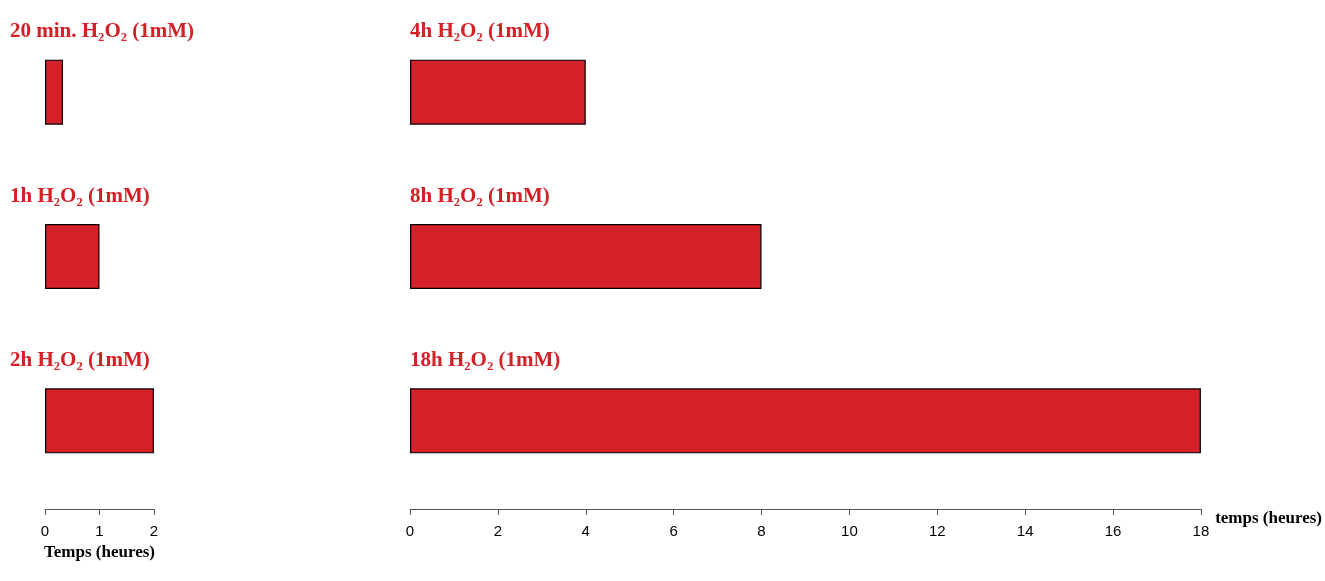 The width and height of the screenshot is (1325, 581). I want to click on x-tick-label: 12, so click(937, 530).